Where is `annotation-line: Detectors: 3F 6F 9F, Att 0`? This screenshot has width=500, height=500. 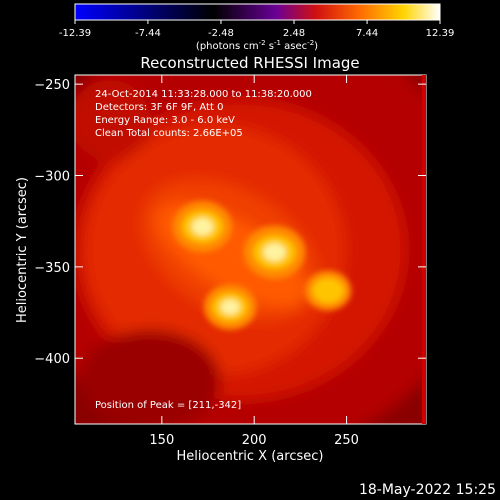 annotation-line: Detectors: 3F 6F 9F, Att 0 is located at coordinates (159, 107).